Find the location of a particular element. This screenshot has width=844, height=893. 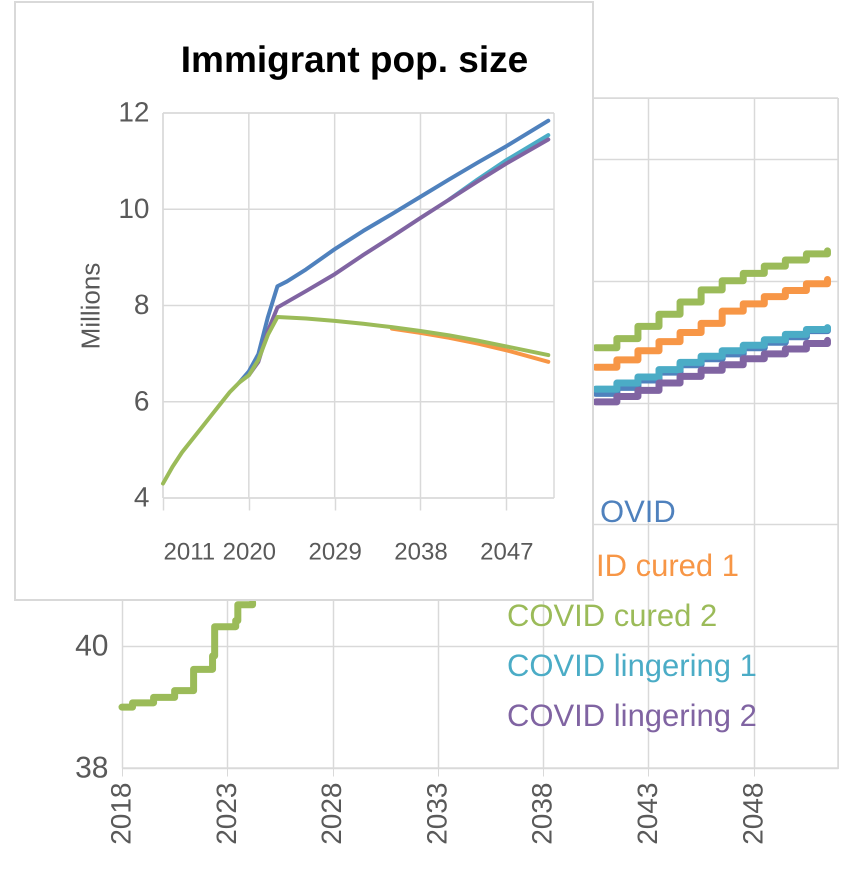

x-tick-label: 2029 is located at coordinates (335, 552).